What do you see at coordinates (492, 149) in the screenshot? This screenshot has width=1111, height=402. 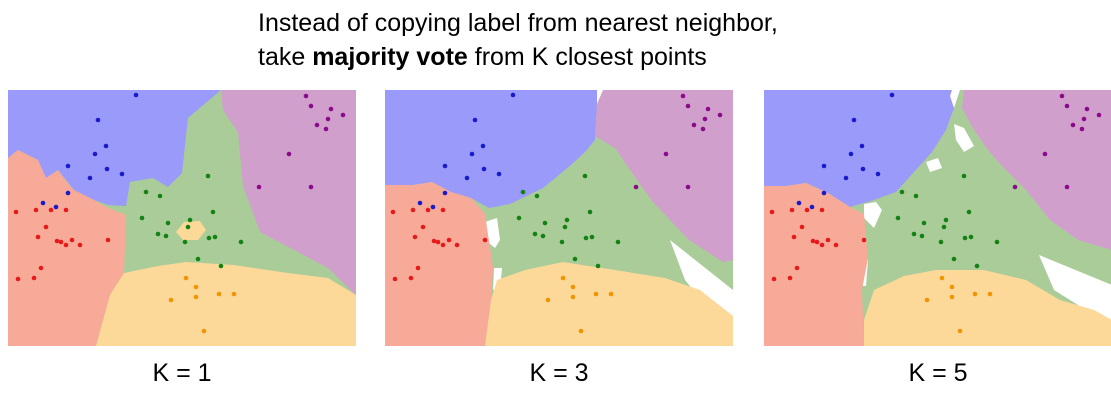 I see `blue-region` at bounding box center [492, 149].